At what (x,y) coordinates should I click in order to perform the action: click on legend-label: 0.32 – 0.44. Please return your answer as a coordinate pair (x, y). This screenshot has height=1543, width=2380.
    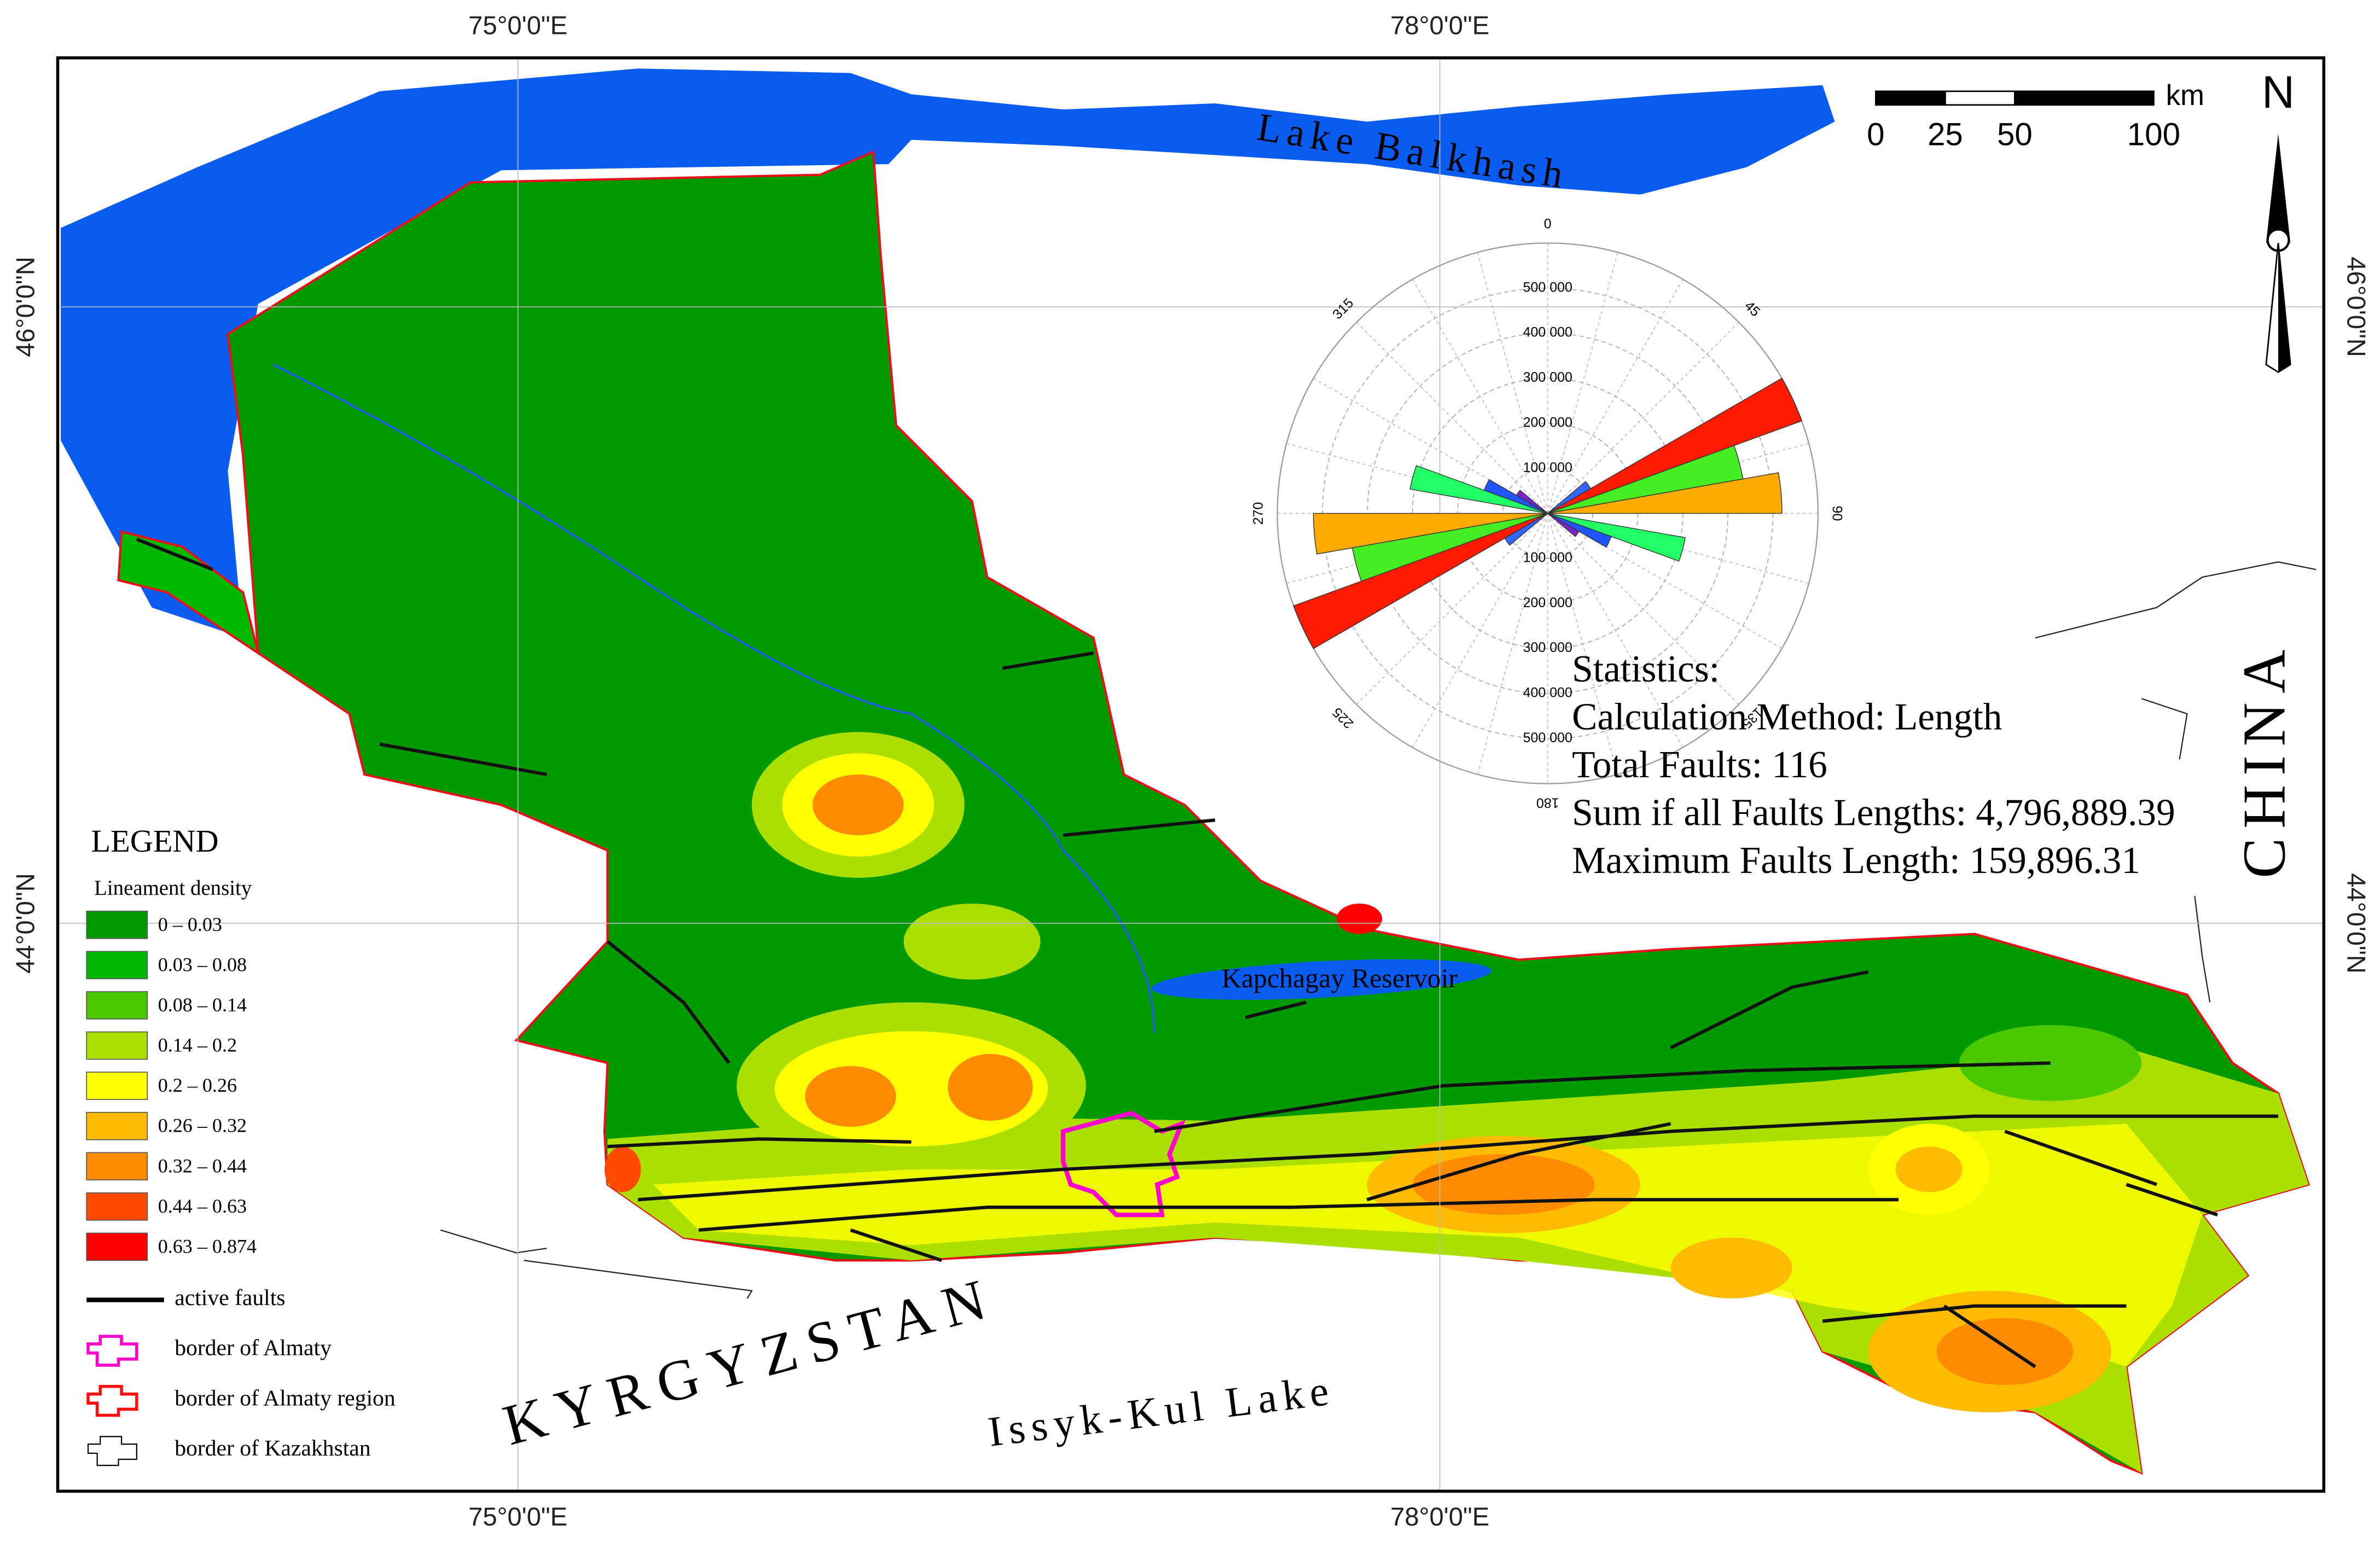
    Looking at the image, I should click on (202, 1166).